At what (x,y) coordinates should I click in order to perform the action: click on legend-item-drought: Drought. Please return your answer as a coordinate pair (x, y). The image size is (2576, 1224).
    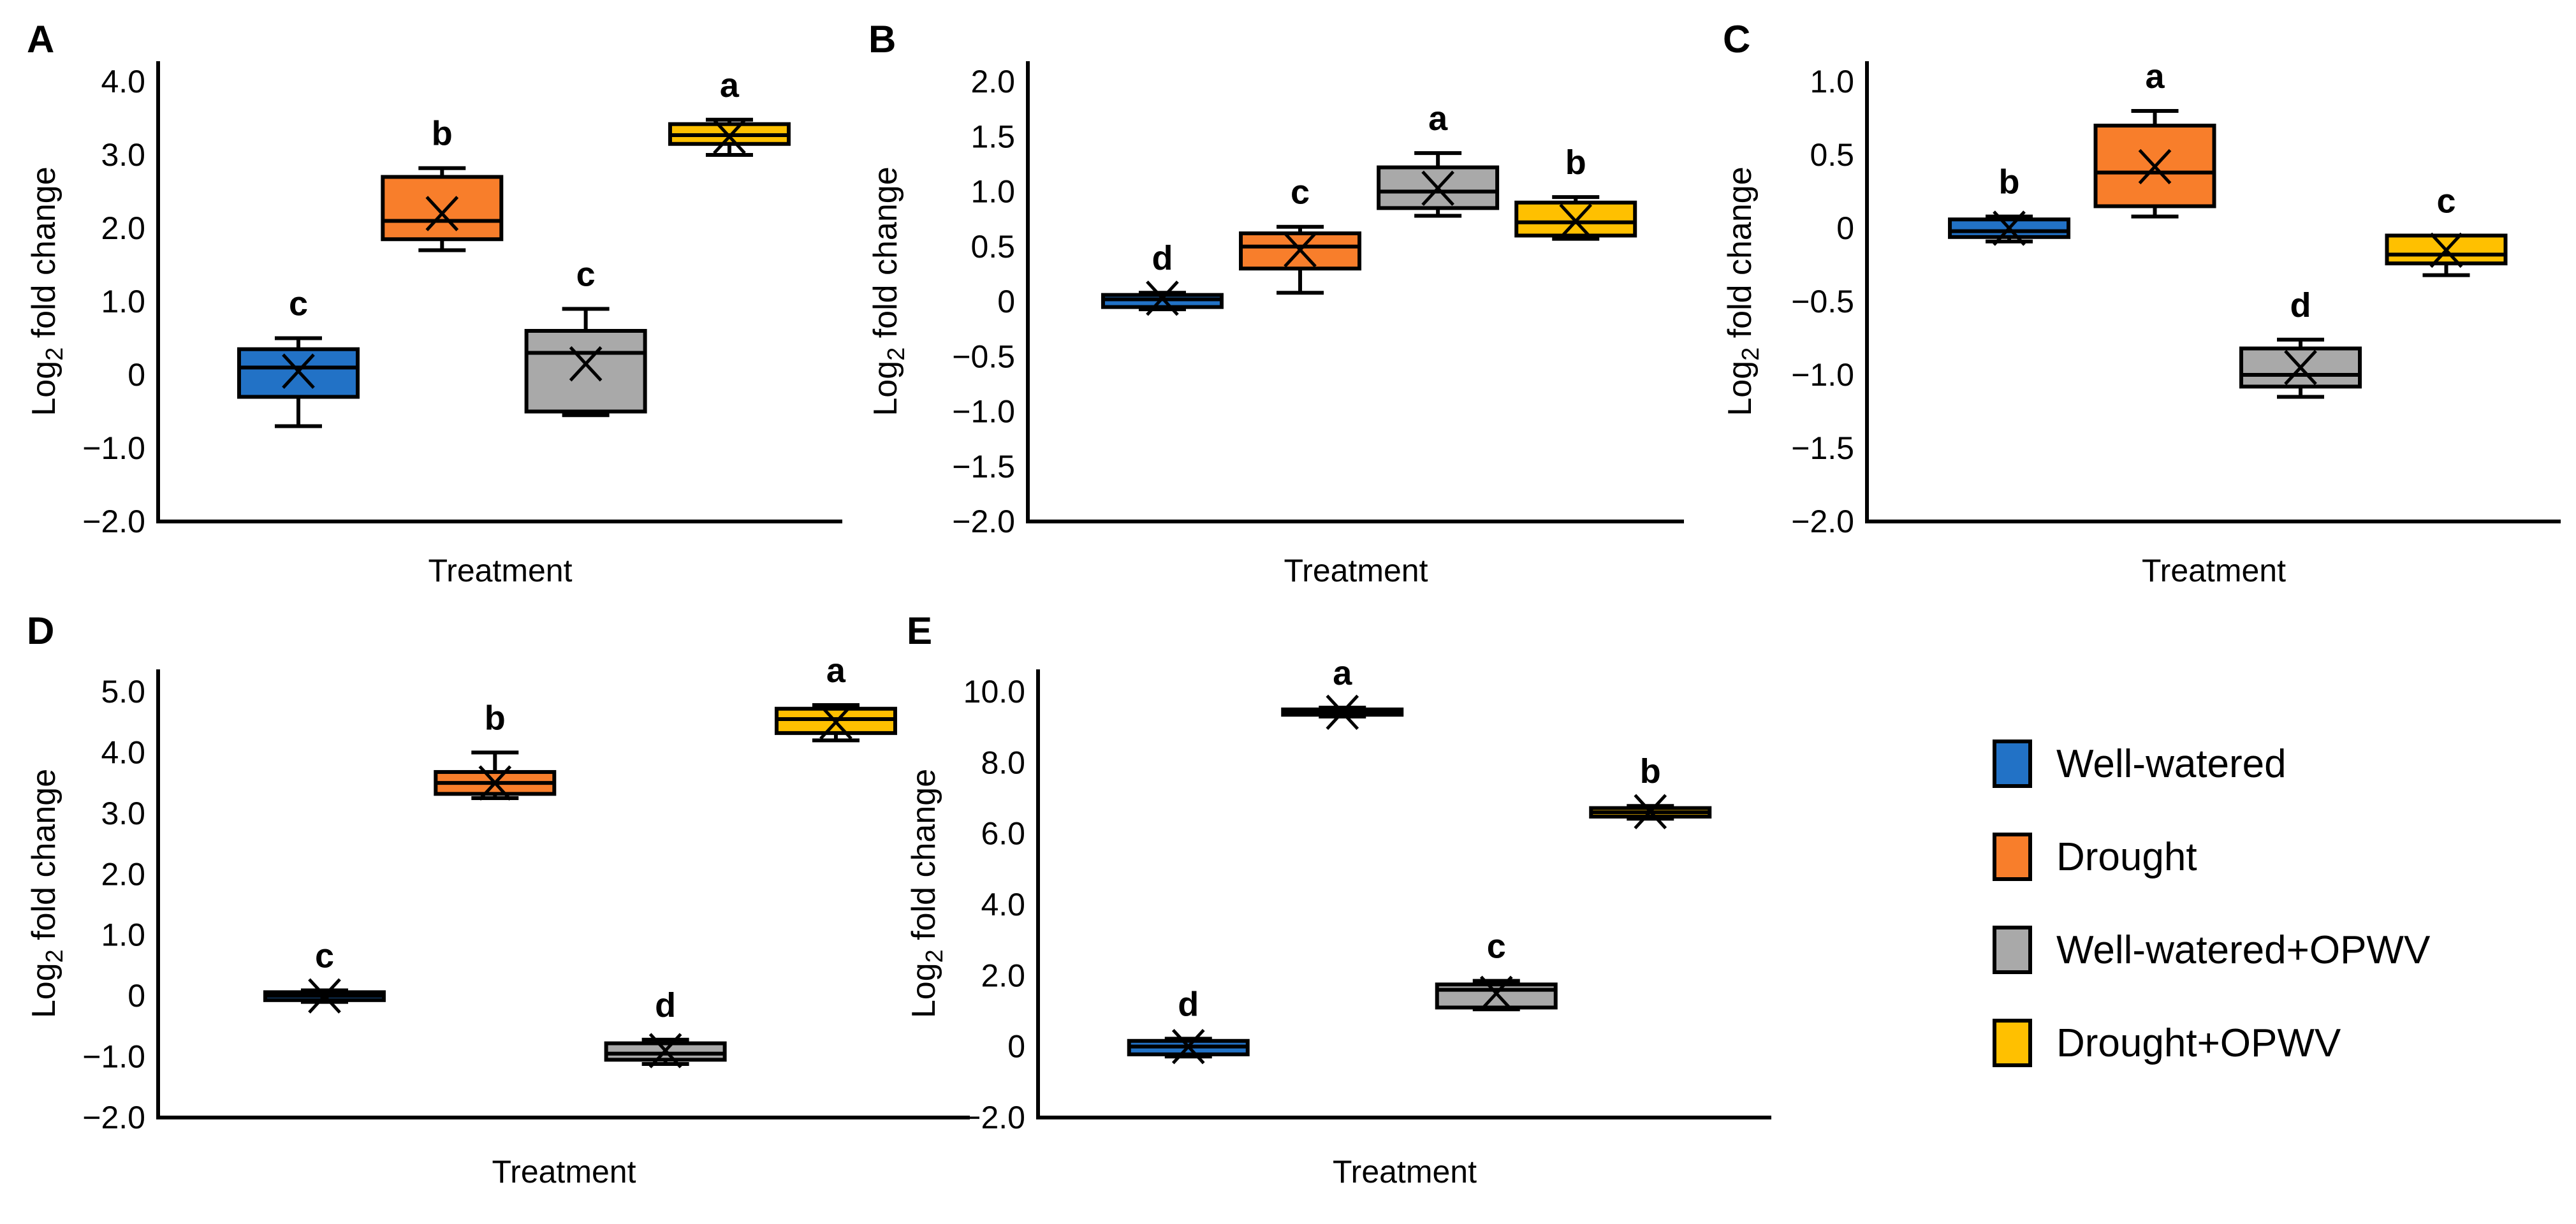
    Looking at the image, I should click on (2211, 856).